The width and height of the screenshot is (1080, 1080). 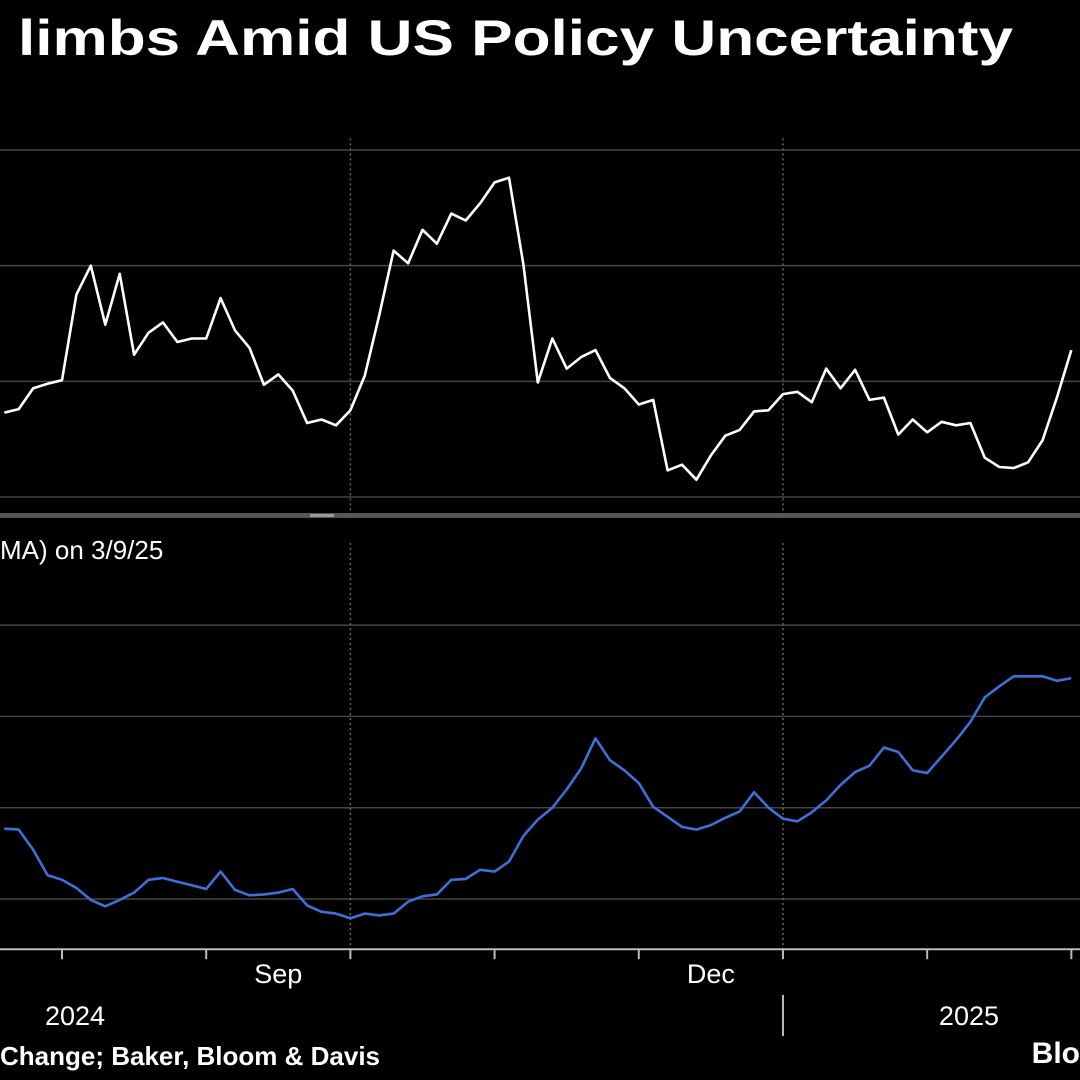 I want to click on brand: Blo, so click(x=1056, y=1053).